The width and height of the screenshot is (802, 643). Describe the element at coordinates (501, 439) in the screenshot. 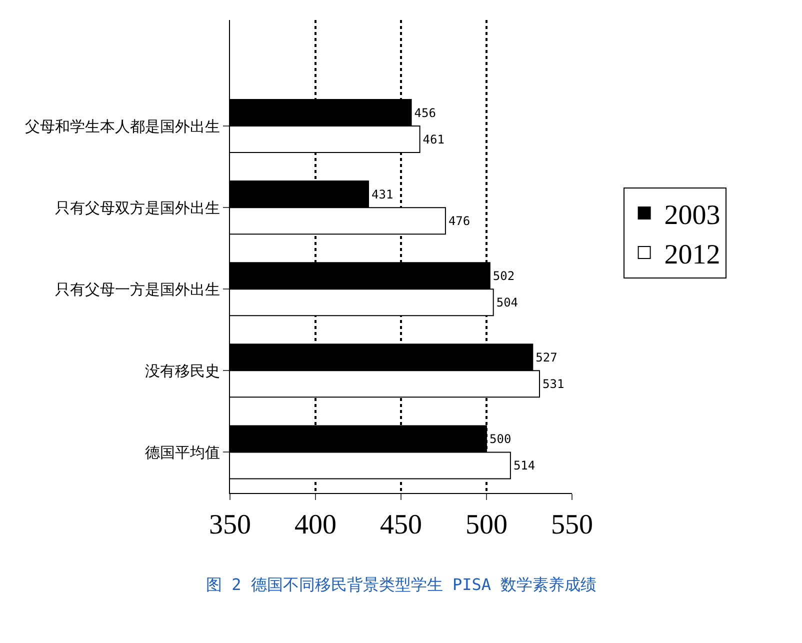

I see `data-label: 500` at that location.